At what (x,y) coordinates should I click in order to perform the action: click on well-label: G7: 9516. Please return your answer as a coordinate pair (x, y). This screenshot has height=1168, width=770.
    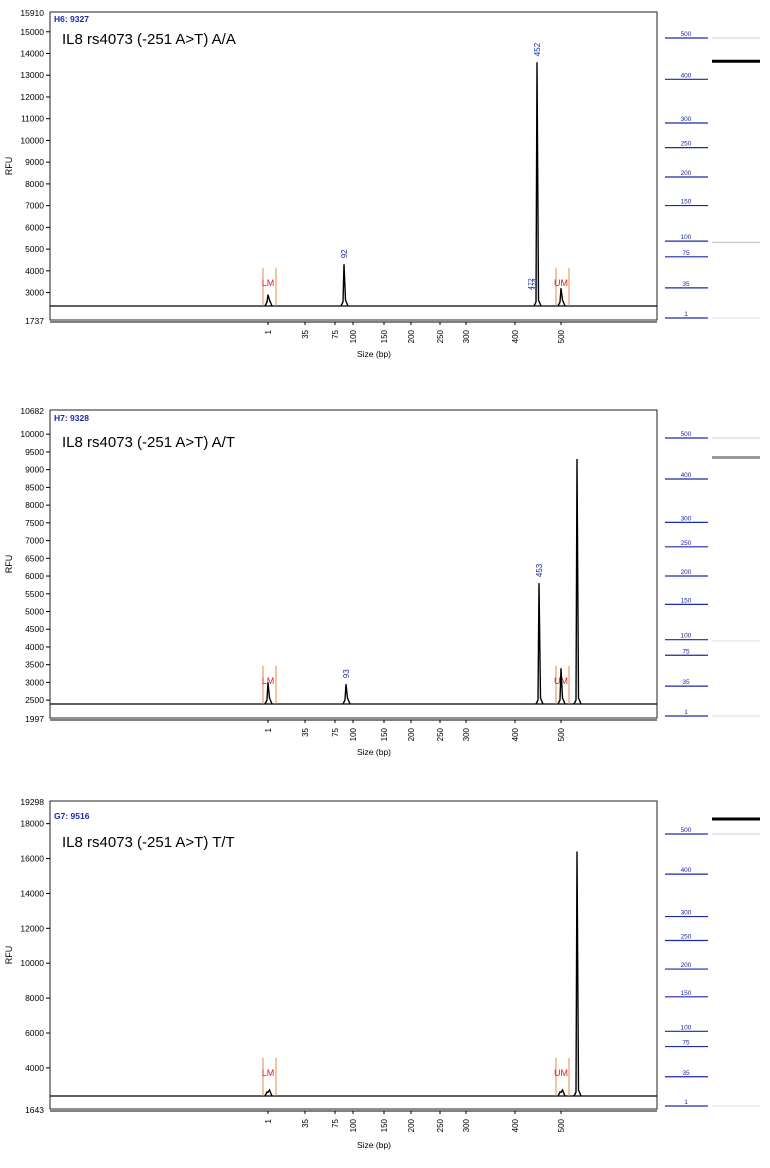
    Looking at the image, I should click on (72, 816).